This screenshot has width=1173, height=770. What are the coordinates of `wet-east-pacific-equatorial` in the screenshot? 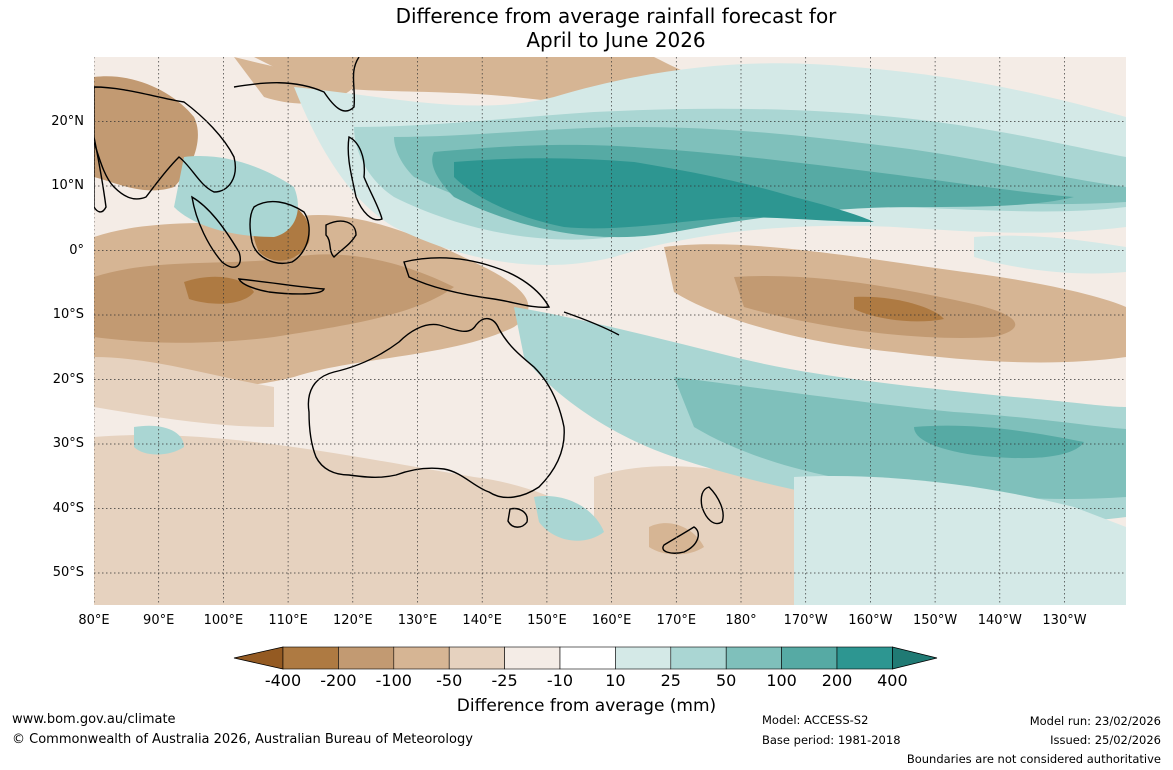 It's located at (1050, 254).